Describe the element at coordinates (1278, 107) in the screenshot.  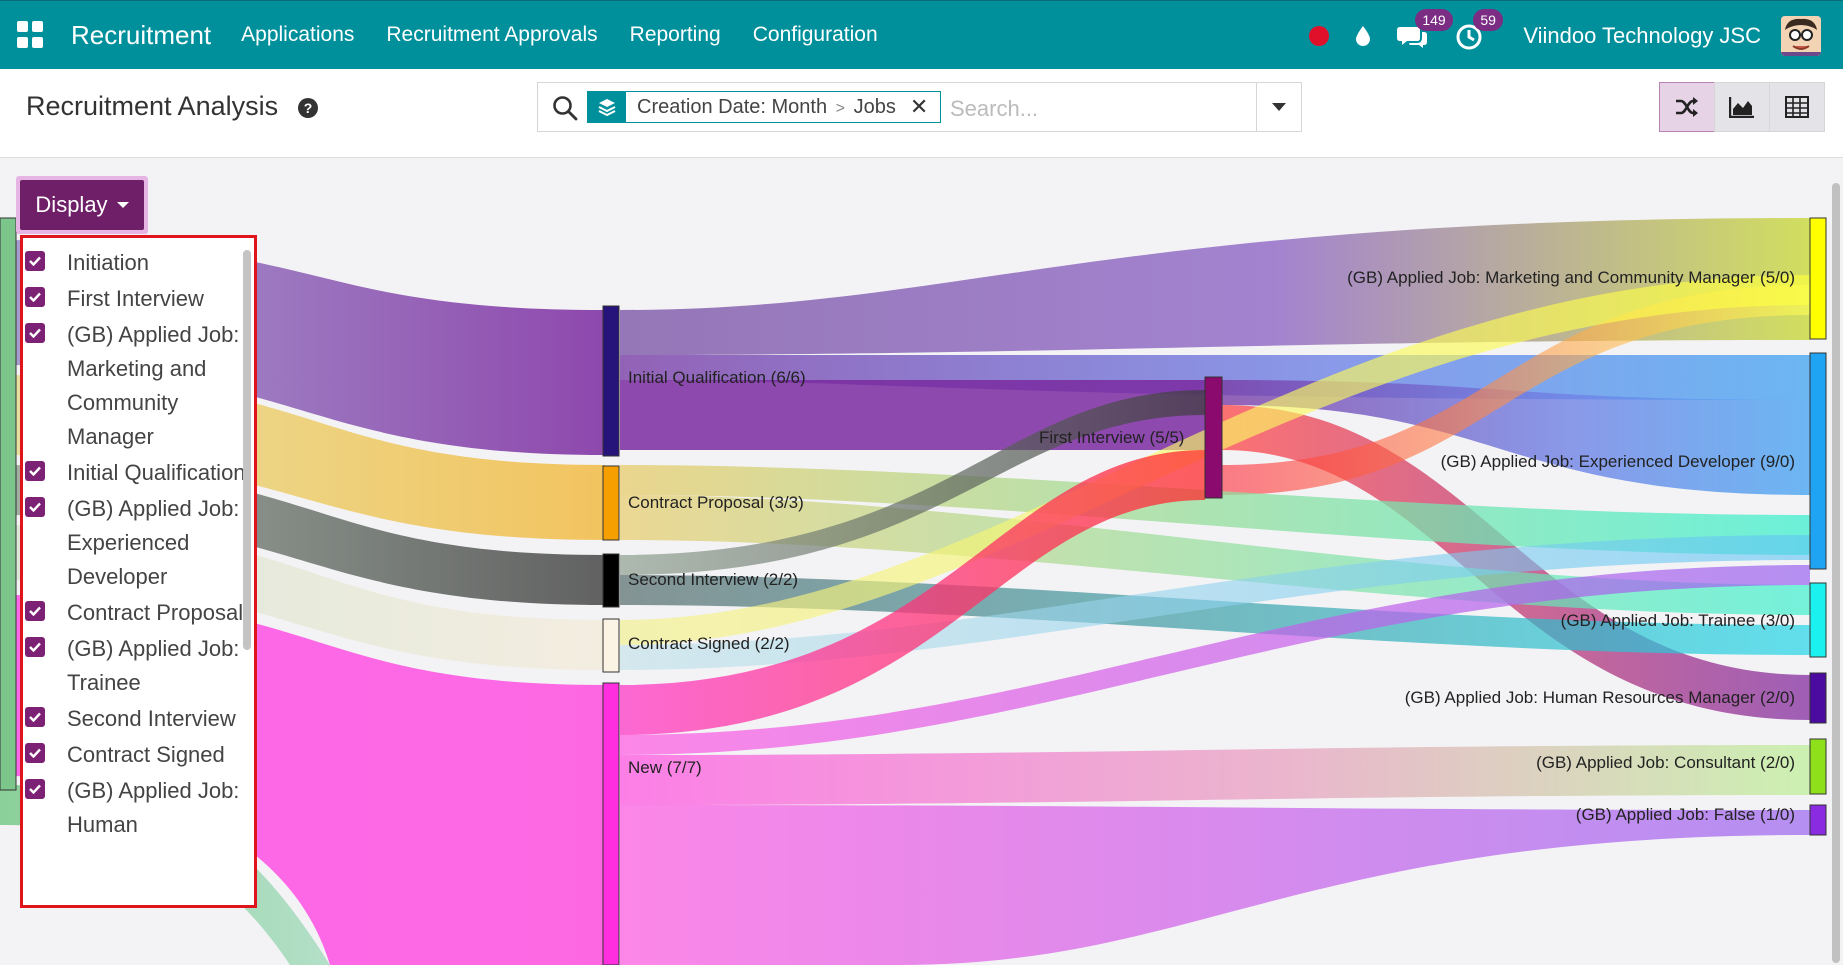
I see `search-options-toggle` at that location.